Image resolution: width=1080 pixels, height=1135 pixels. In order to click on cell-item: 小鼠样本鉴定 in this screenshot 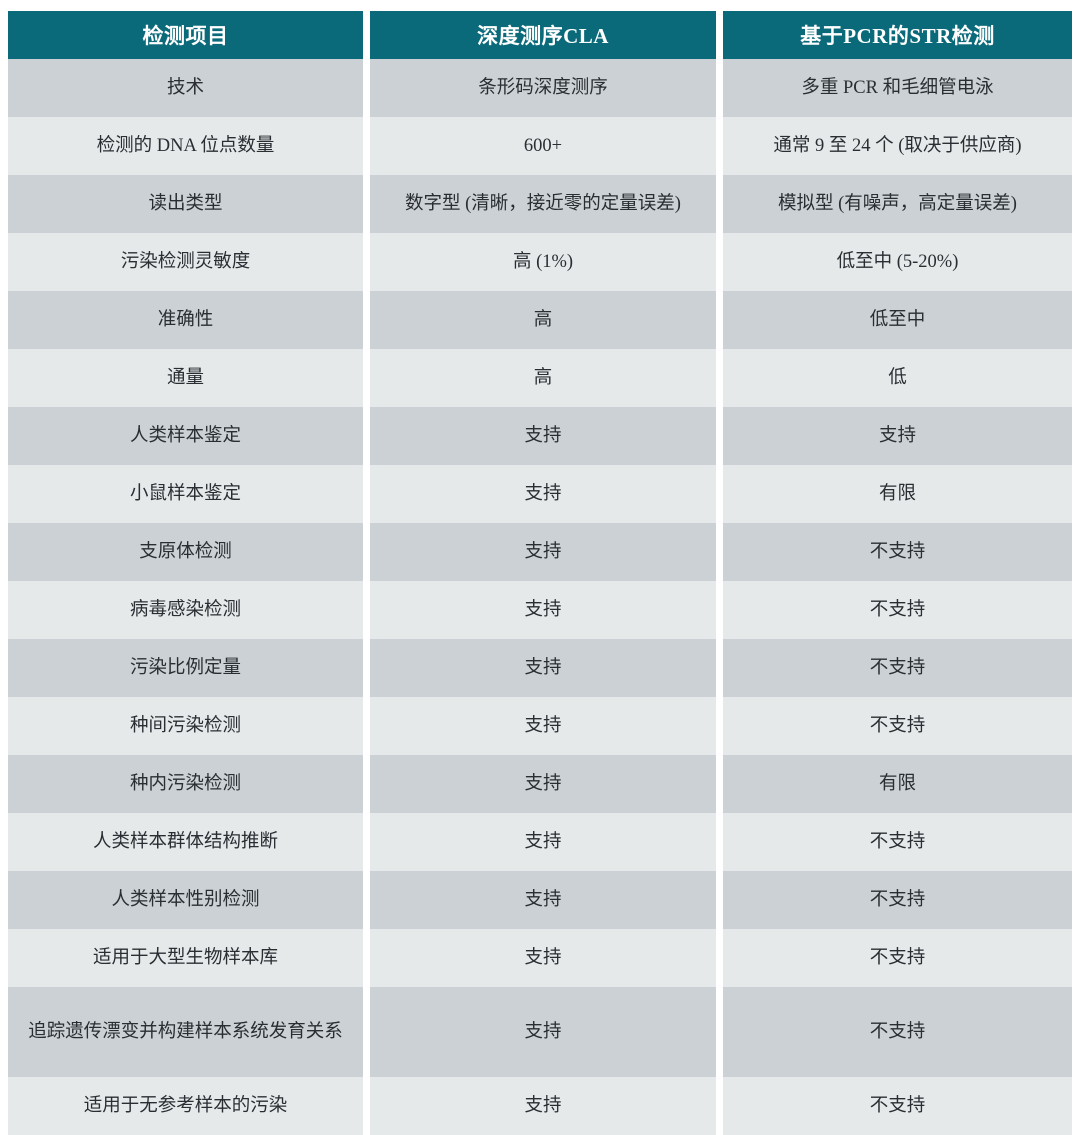, I will do `click(185, 494)`.